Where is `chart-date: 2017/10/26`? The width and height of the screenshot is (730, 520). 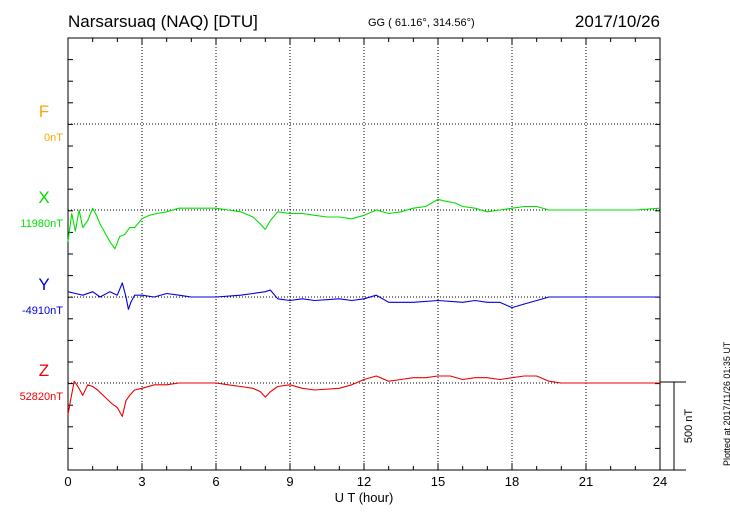 chart-date: 2017/10/26 is located at coordinates (617, 21).